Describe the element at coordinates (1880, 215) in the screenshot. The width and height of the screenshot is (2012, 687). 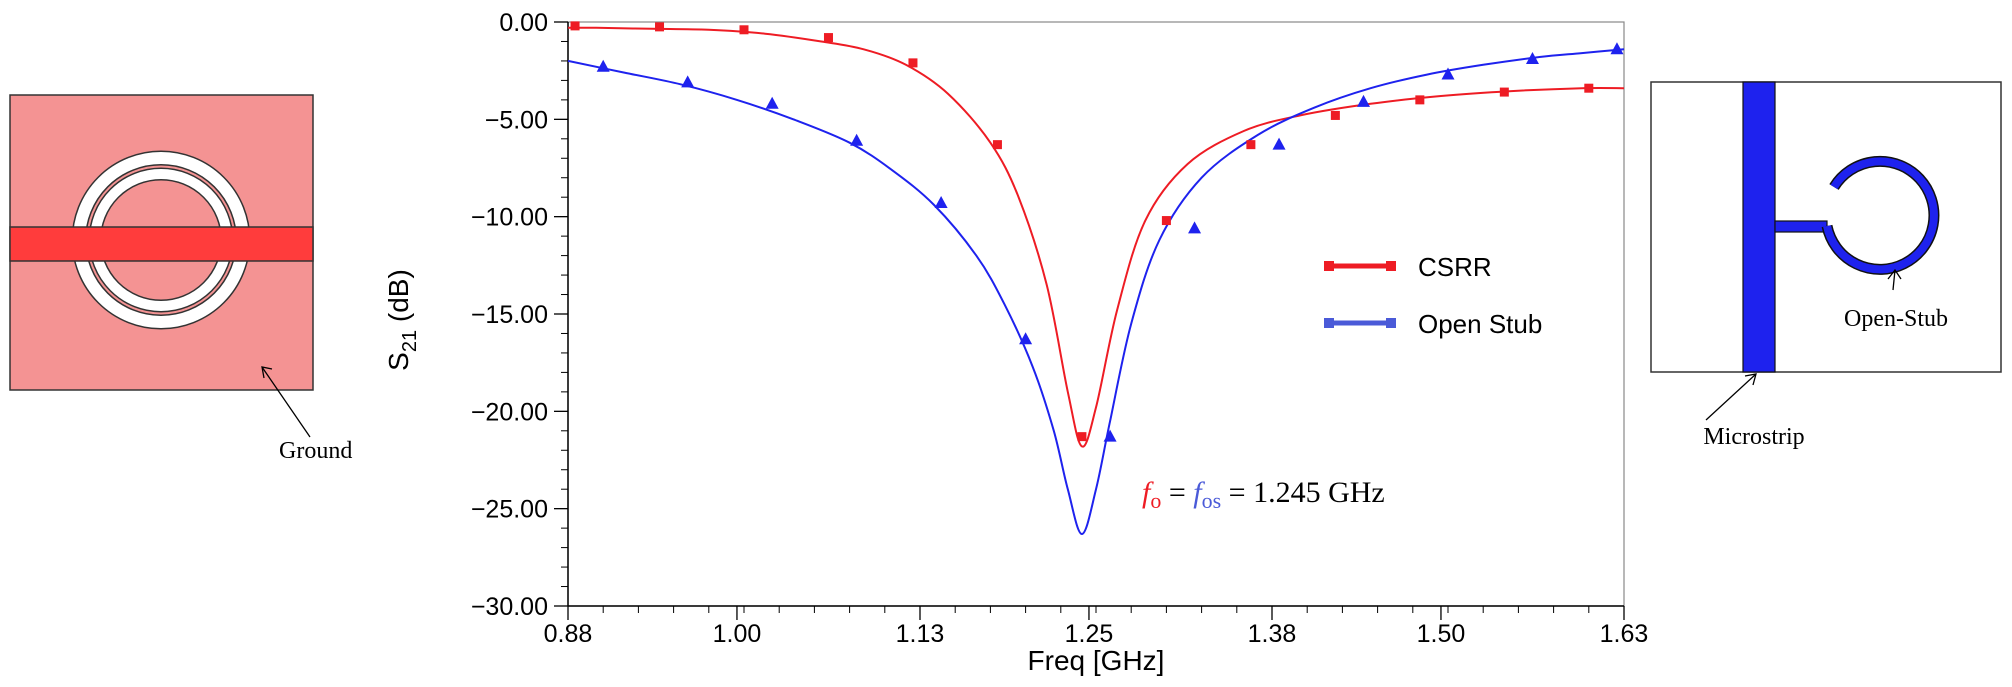
I see `open-stub-ring-fill` at that location.